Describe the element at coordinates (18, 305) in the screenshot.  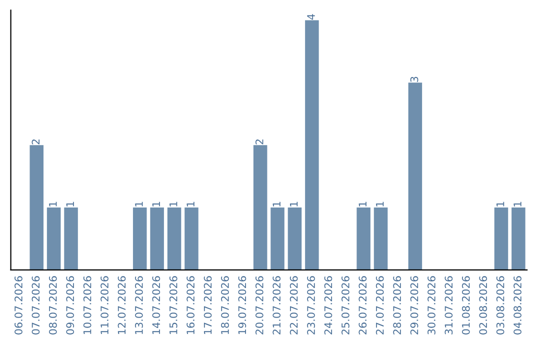
I see `x-tick-label: 06.07.2026` at that location.